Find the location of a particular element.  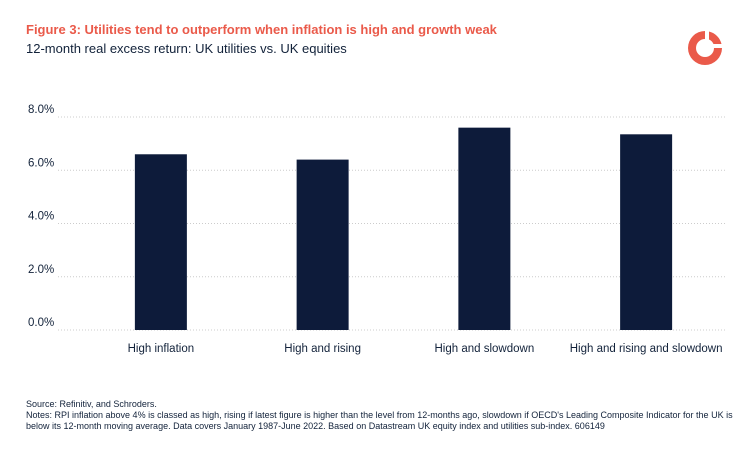

y-tick-label: 0.0% is located at coordinates (41, 323).